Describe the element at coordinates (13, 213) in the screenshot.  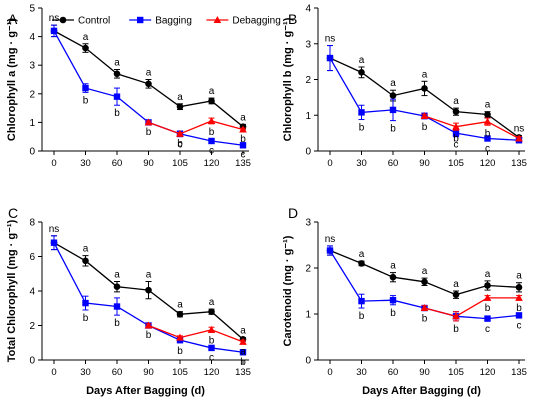
I see `panel-letter: C` at that location.